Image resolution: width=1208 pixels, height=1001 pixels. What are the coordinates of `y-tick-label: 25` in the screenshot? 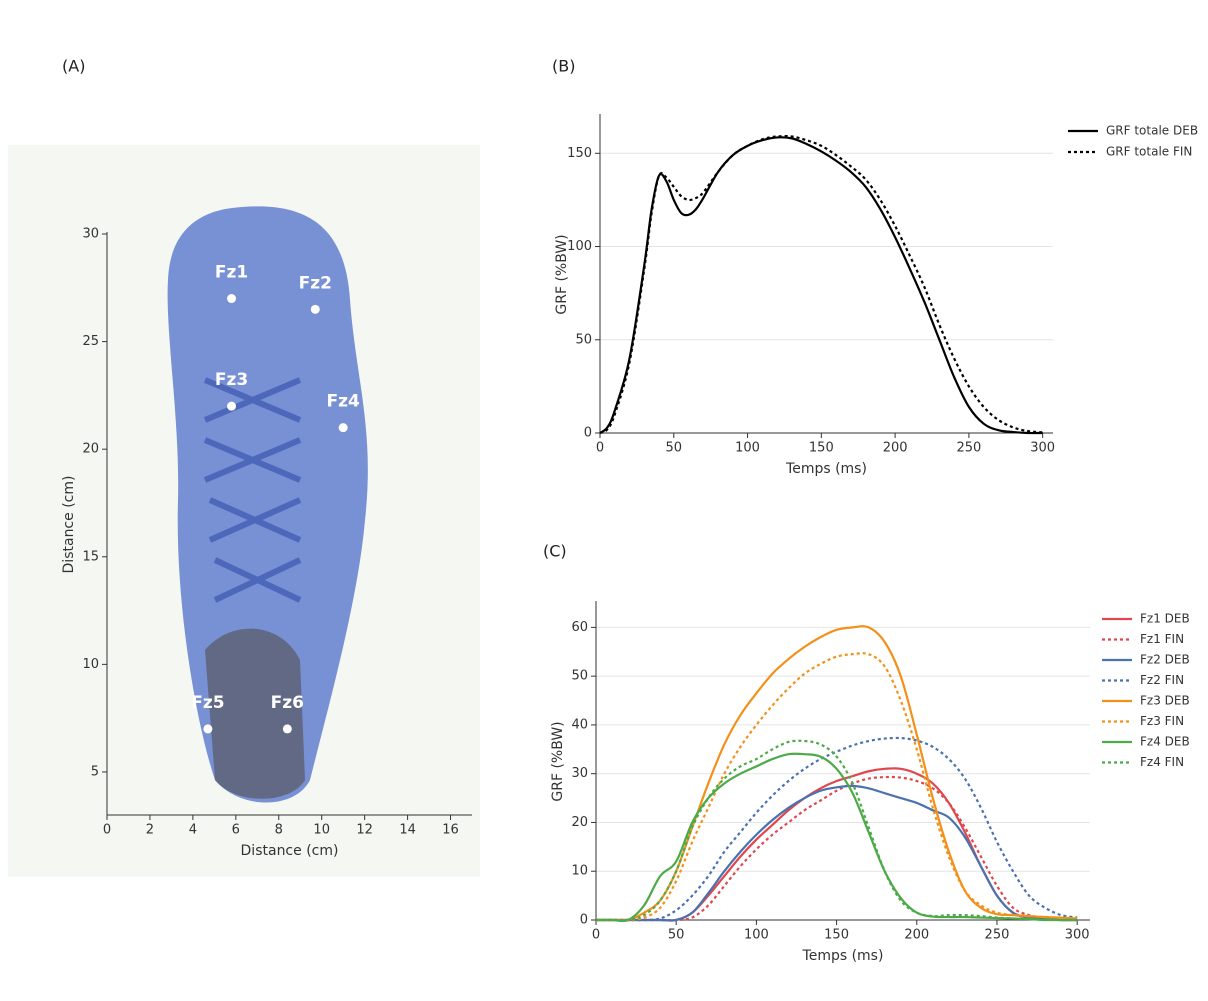 It's located at (90, 341).